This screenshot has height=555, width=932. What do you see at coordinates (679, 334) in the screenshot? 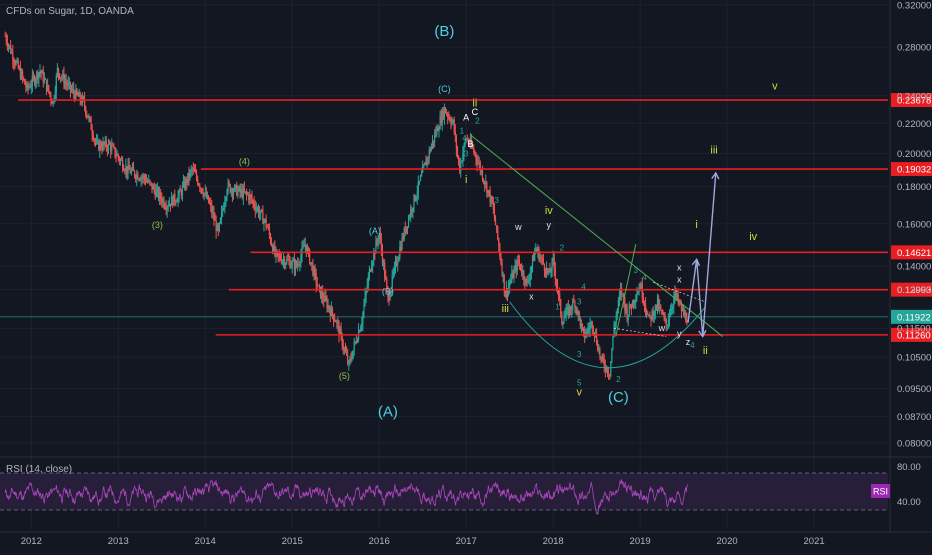
I see `wave-label: y` at bounding box center [679, 334].